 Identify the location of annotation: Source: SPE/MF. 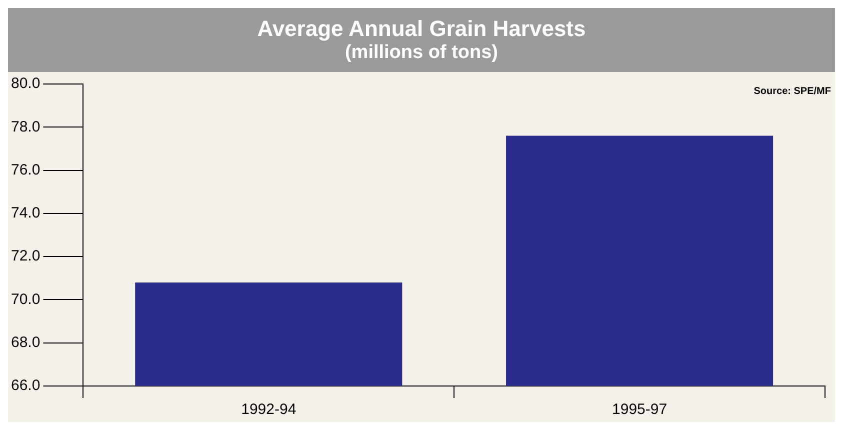
(792, 91).